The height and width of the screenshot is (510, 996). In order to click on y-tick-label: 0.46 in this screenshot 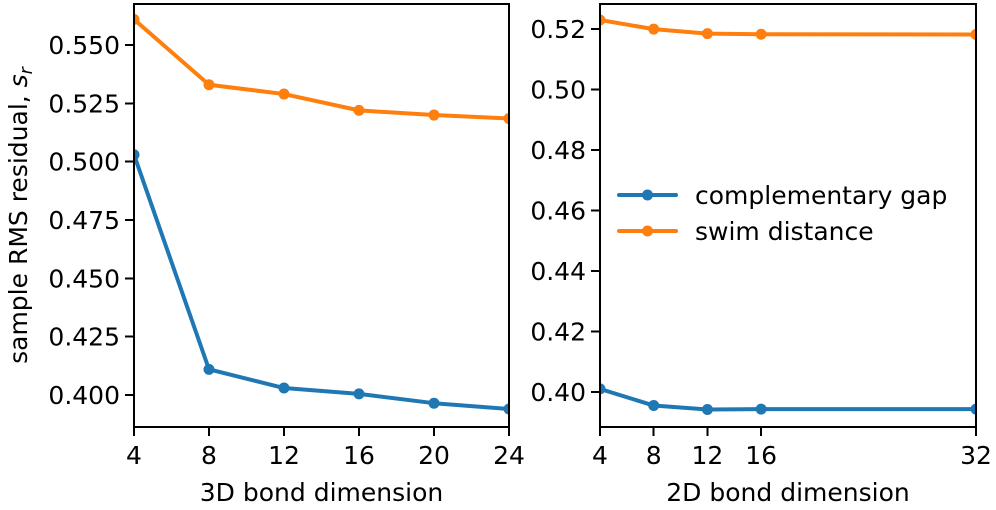, I will do `click(558, 211)`.